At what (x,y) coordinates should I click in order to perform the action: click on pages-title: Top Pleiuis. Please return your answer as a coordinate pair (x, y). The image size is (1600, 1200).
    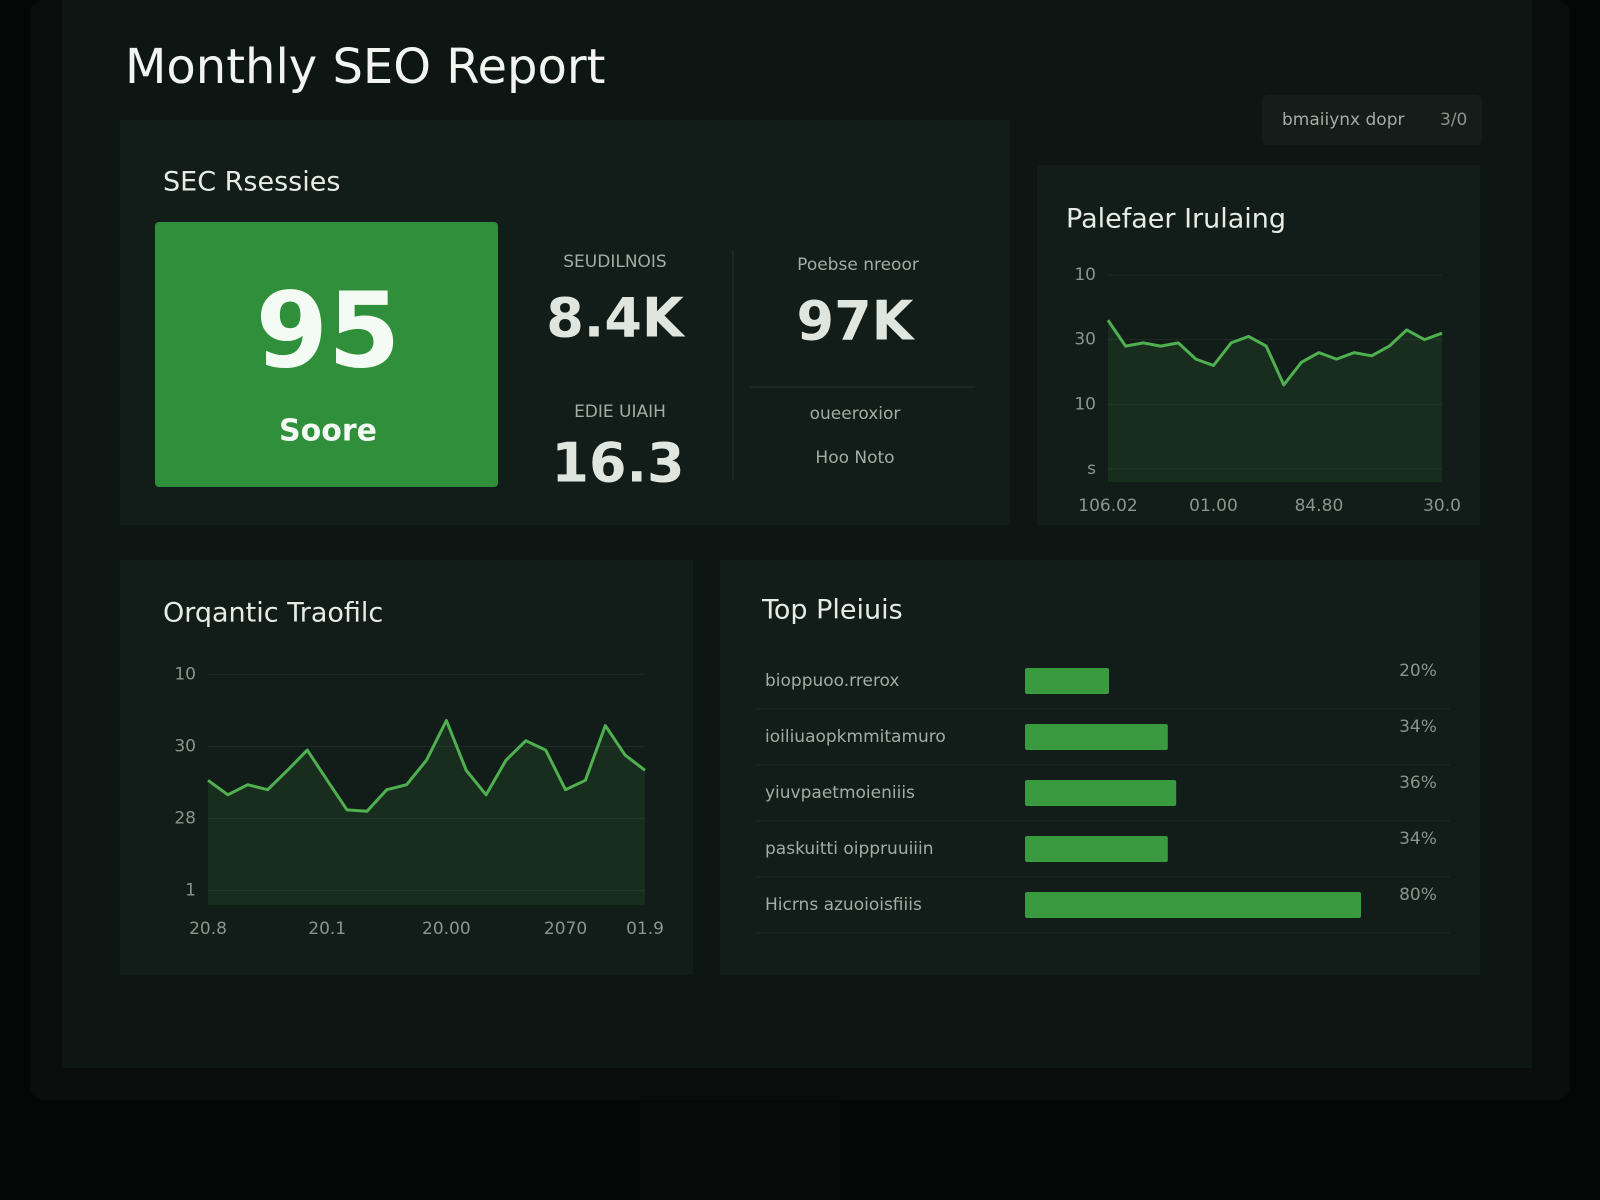
    Looking at the image, I should click on (832, 610).